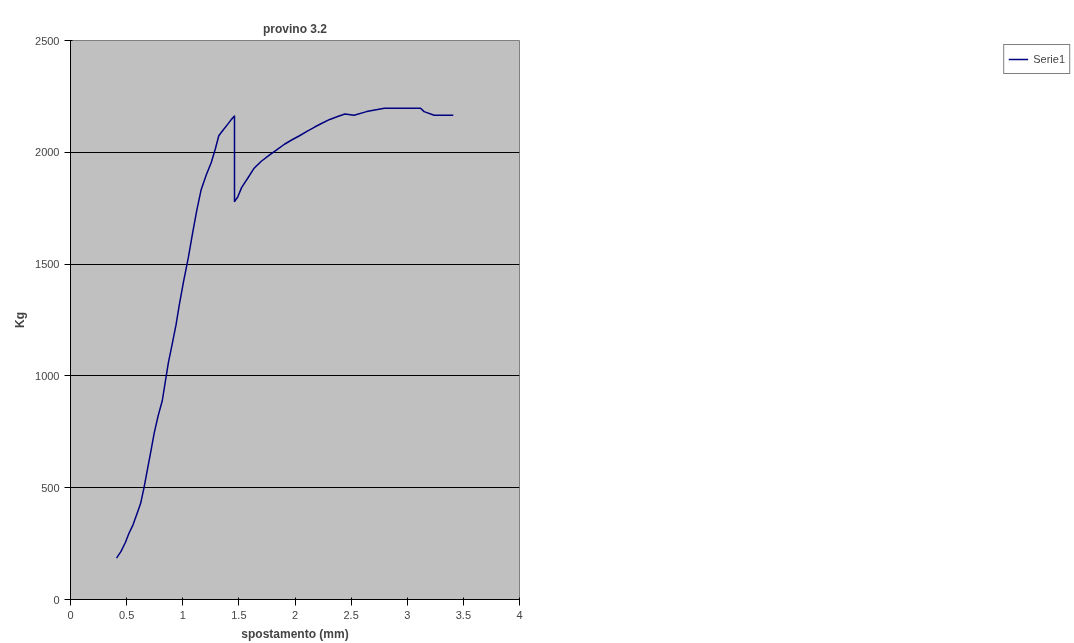 The height and width of the screenshot is (643, 1074). Describe the element at coordinates (295, 28) in the screenshot. I see `chart-title: provino 3.2` at that location.